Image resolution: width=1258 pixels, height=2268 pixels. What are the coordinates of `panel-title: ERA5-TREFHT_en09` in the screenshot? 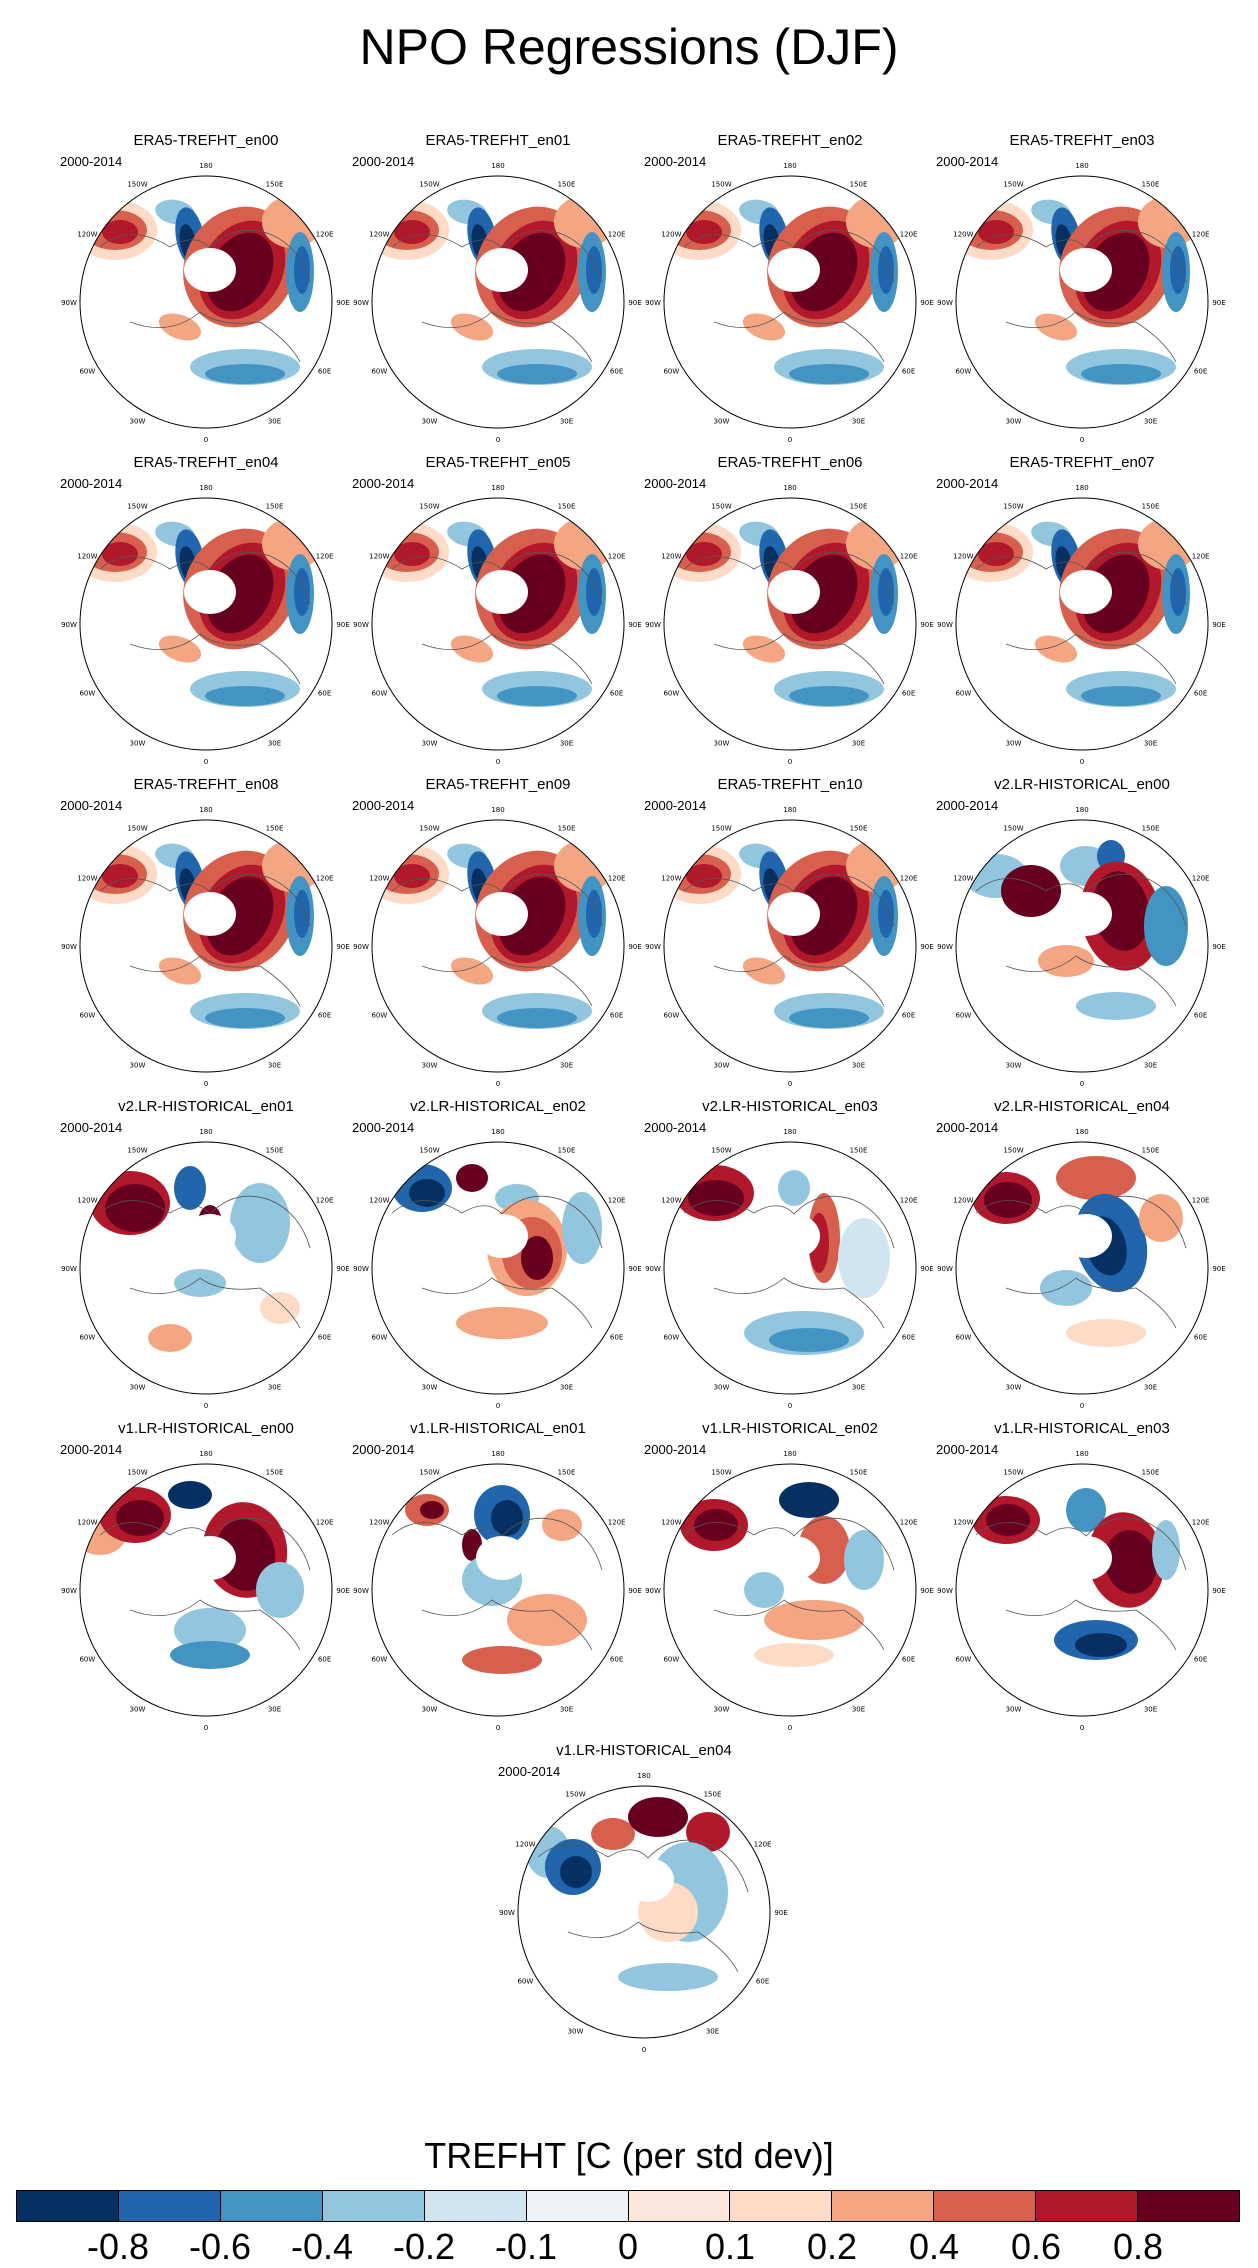 It's located at (498, 784).